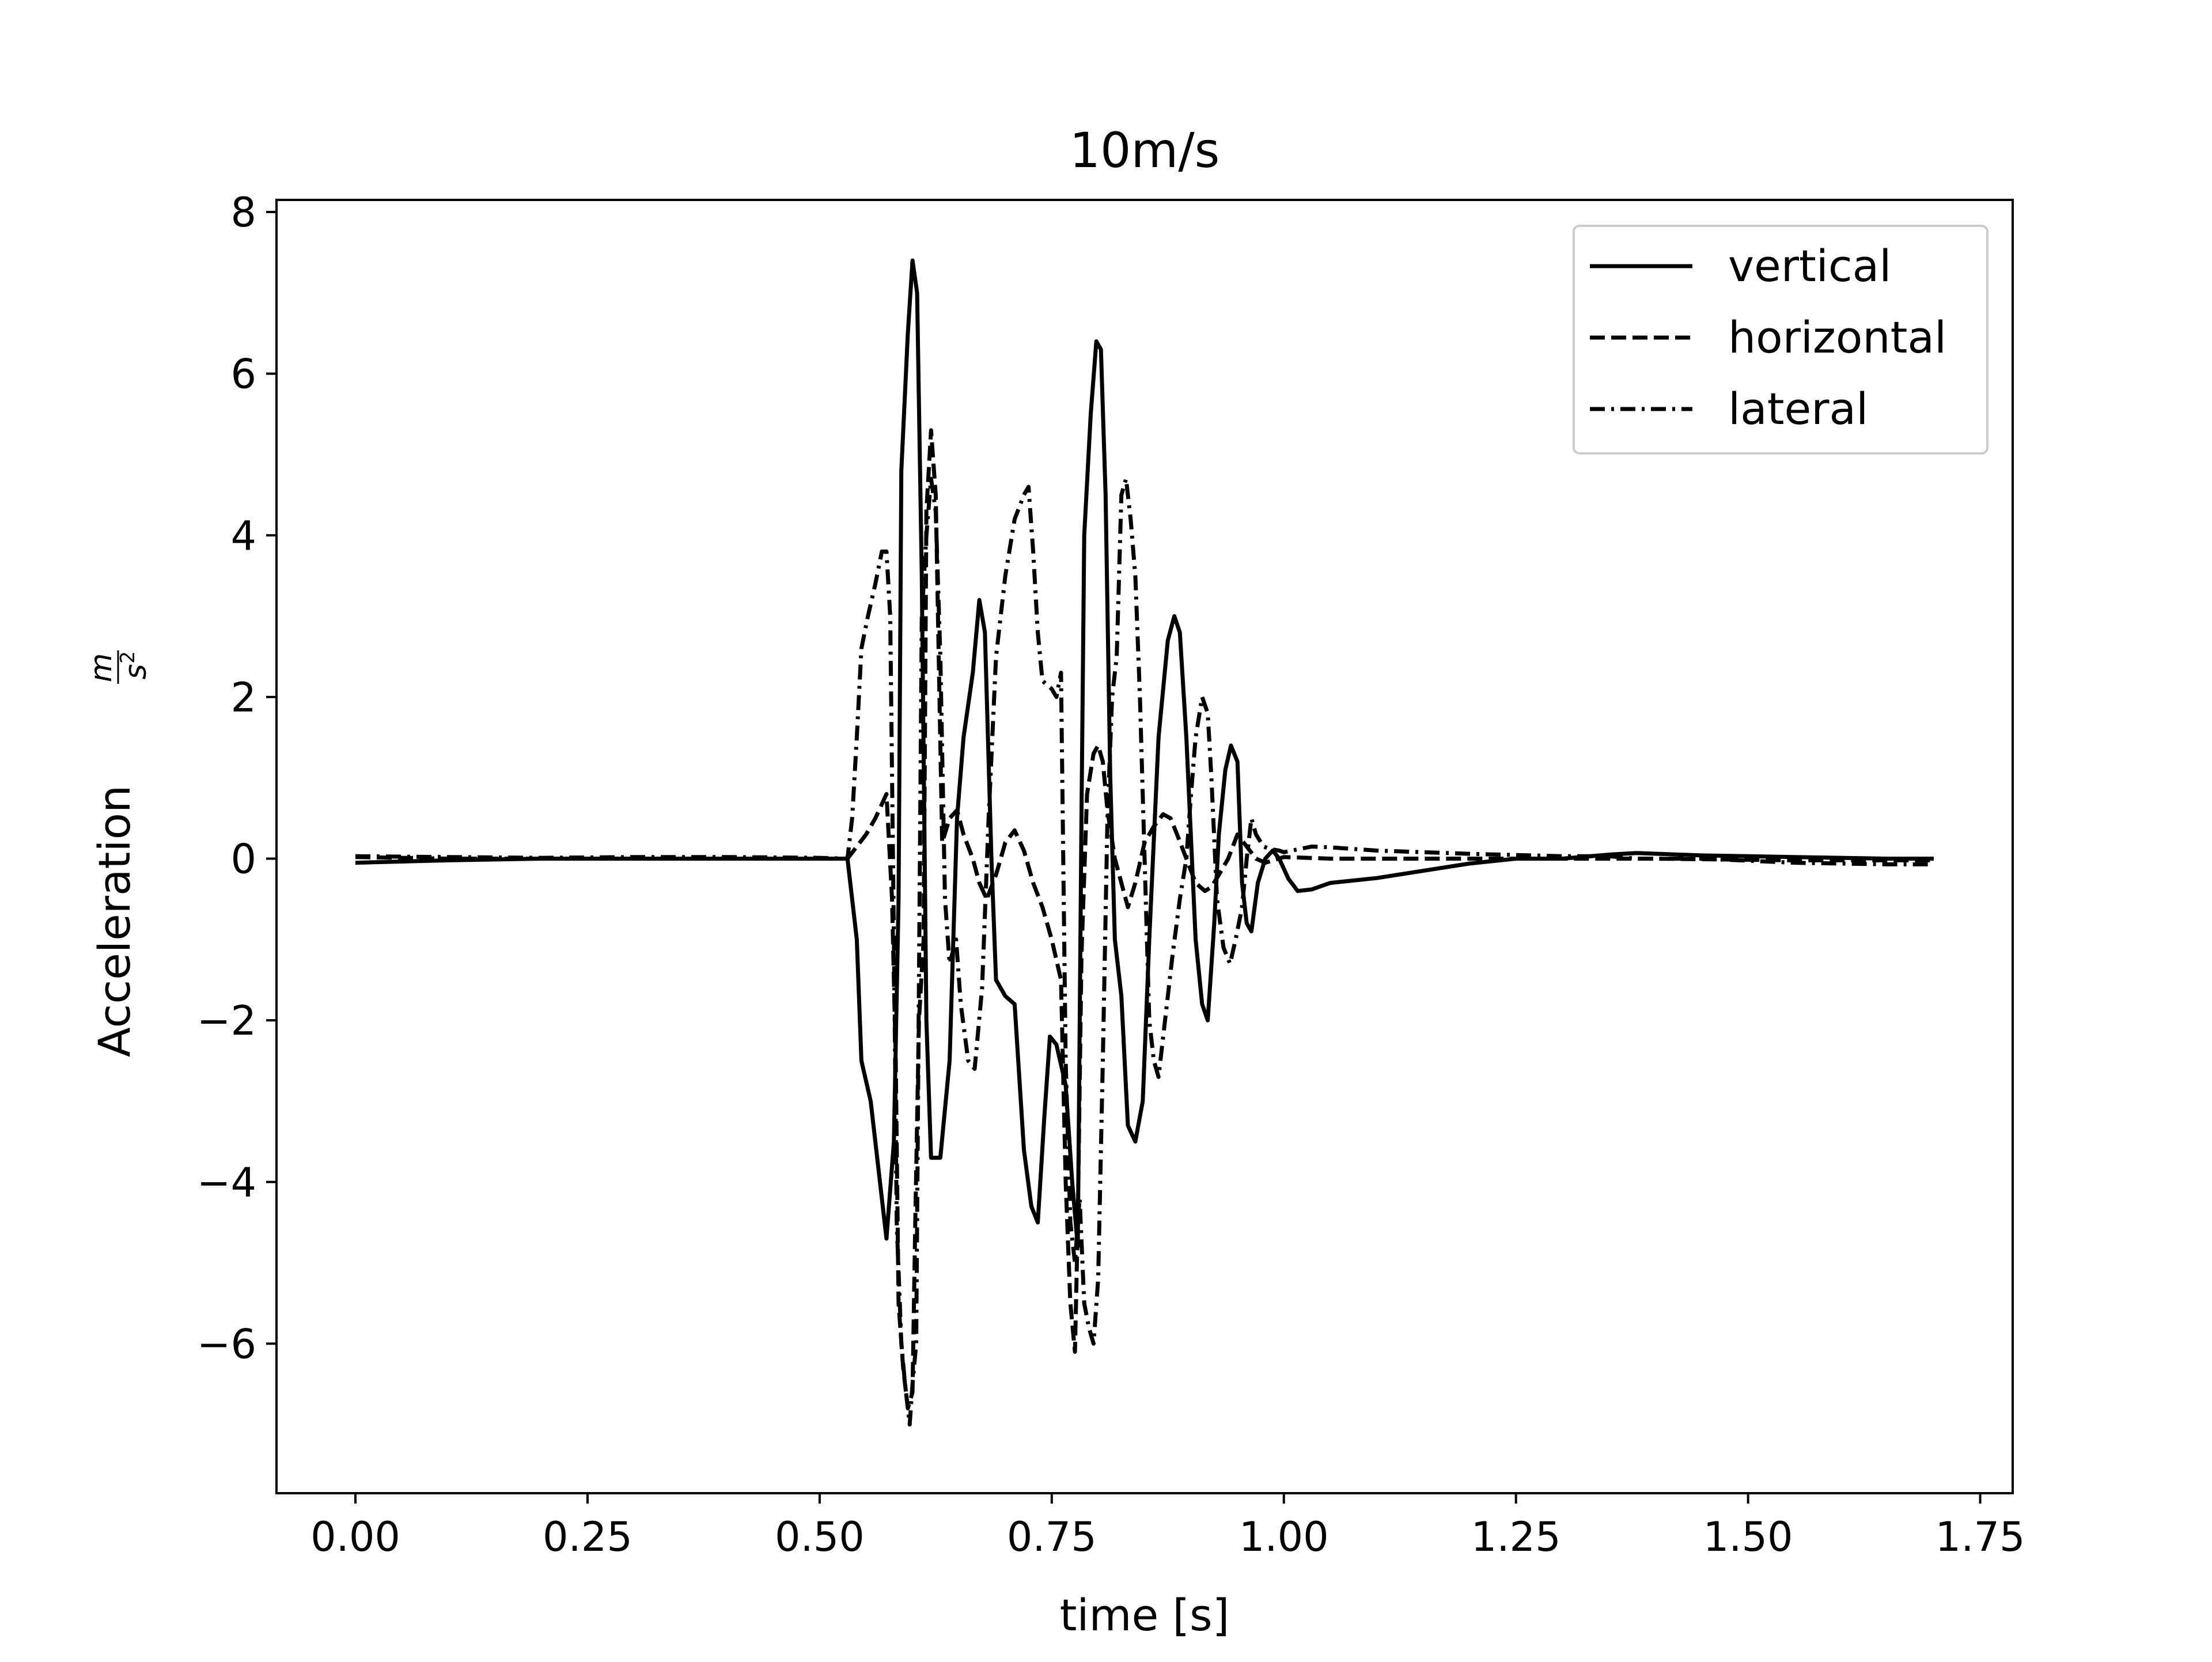  I want to click on x-tick-label: 1.75, so click(1980, 1537).